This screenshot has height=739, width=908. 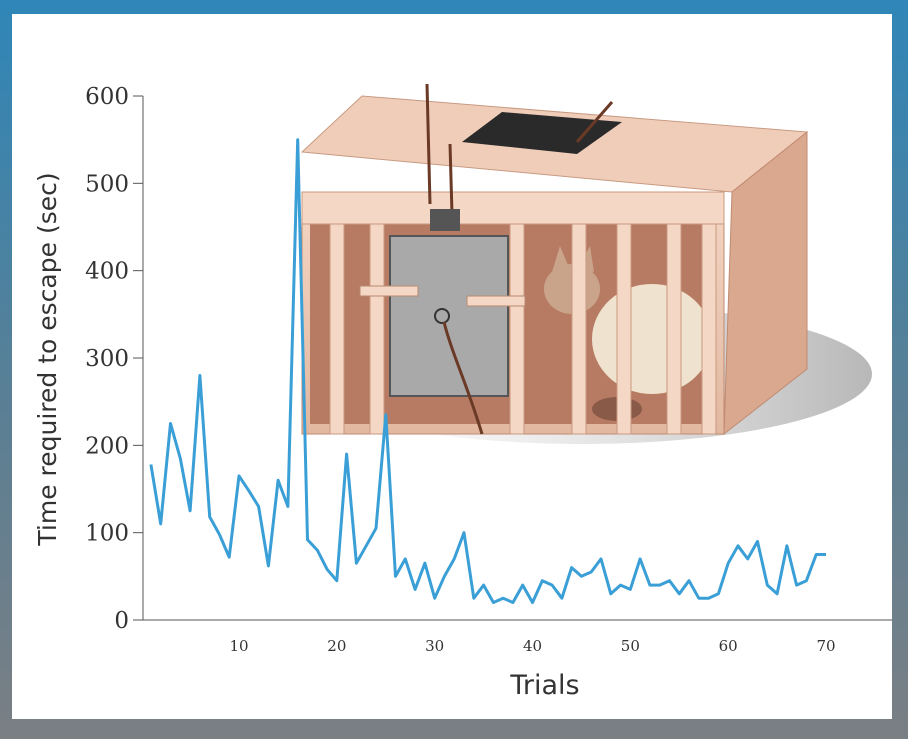 What do you see at coordinates (496, 301) in the screenshot?
I see `latch-right` at bounding box center [496, 301].